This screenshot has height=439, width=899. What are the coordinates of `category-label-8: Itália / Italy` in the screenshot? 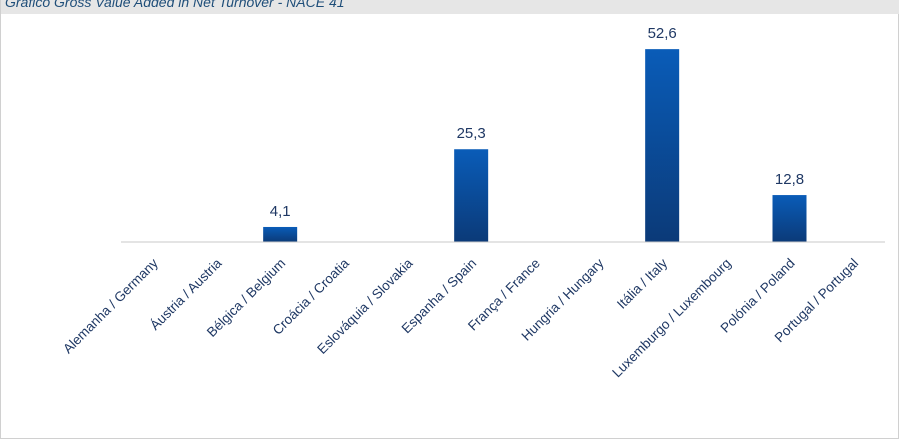 It's located at (642, 283).